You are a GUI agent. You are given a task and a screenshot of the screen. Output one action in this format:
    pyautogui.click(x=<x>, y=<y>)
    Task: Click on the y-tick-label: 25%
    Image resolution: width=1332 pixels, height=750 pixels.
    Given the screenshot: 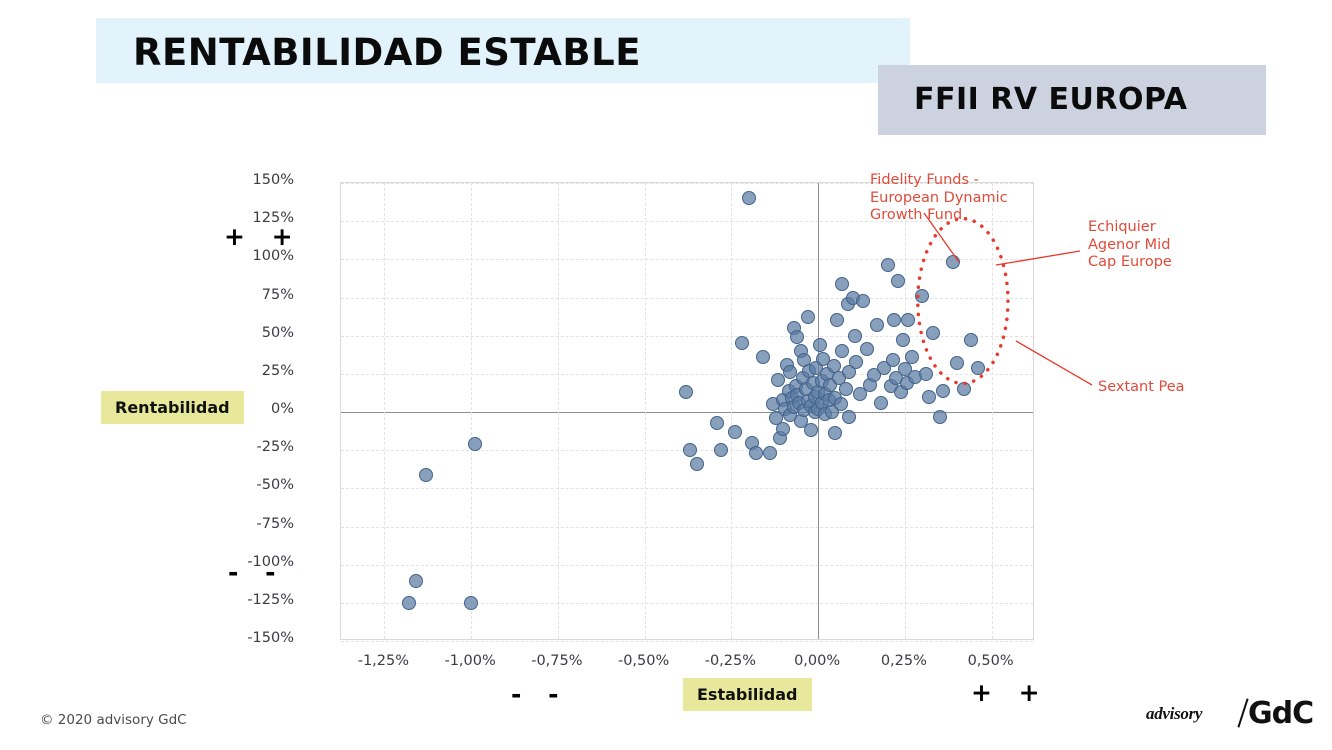 What is the action you would take?
    pyautogui.click(x=277, y=370)
    